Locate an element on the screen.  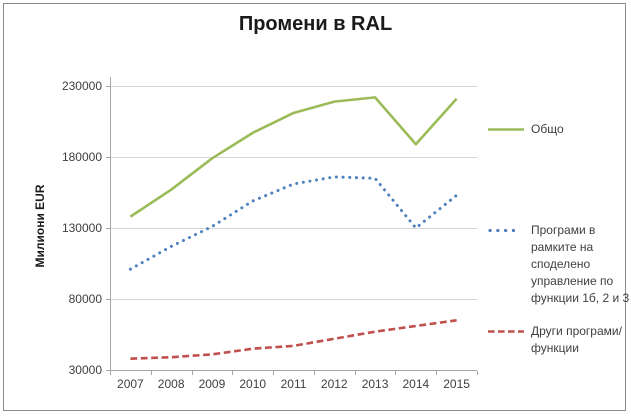
x-tick-label: 2011 is located at coordinates (293, 384).